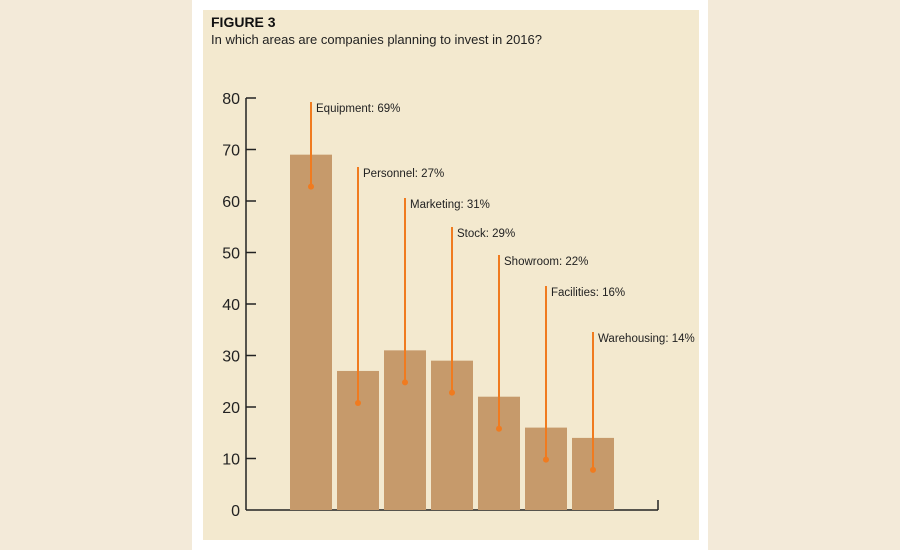 The image size is (900, 550). I want to click on data-label-marketing: Marketing: 31%, so click(450, 205).